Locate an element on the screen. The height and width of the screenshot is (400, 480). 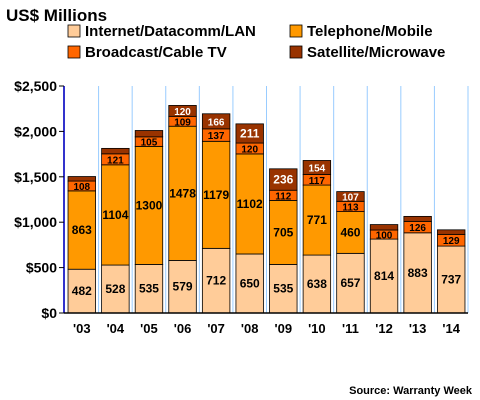
data-label: 121 is located at coordinates (115, 160).